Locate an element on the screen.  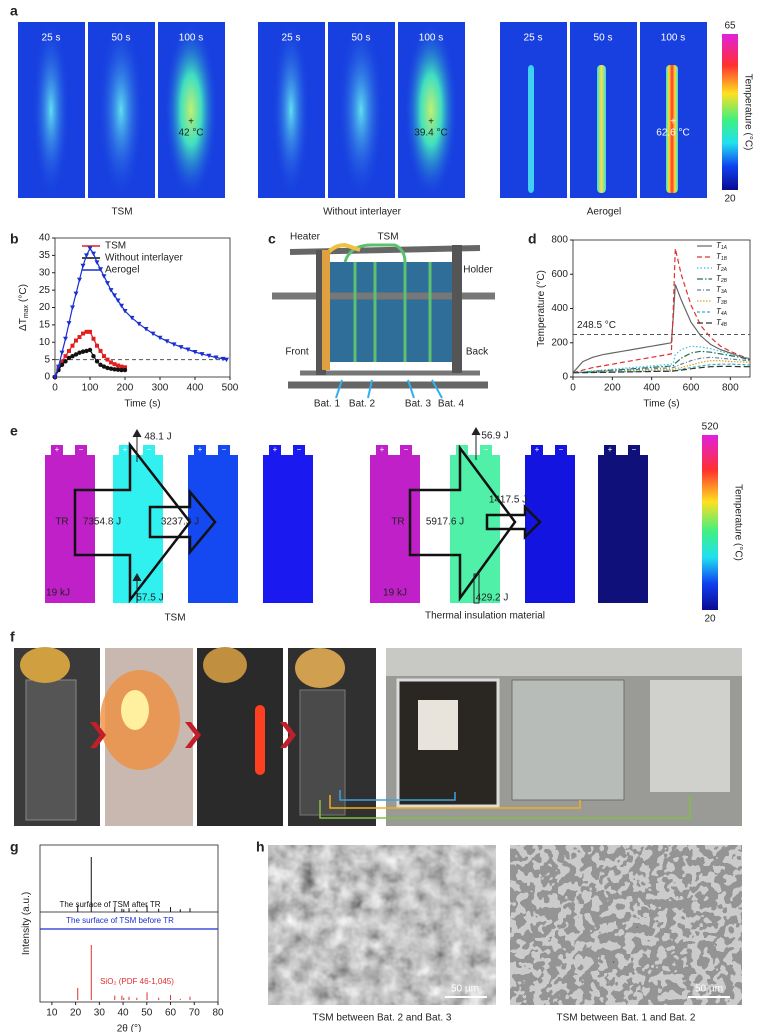
module-diagram is located at coordinates (383, 320).